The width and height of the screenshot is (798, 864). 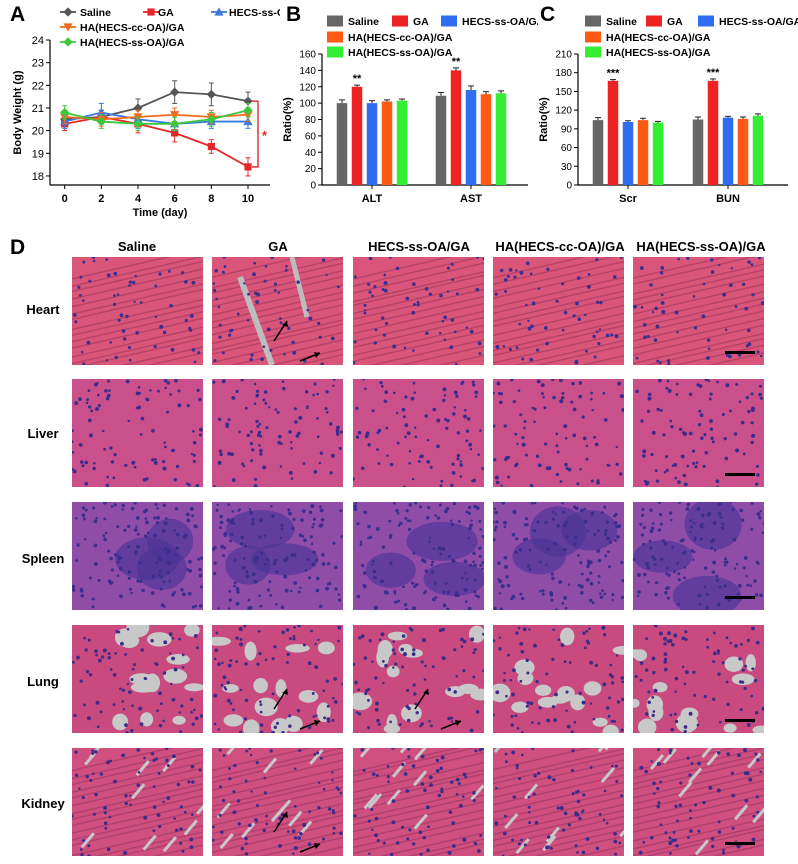 I want to click on tubule-lumen, so click(x=621, y=833).